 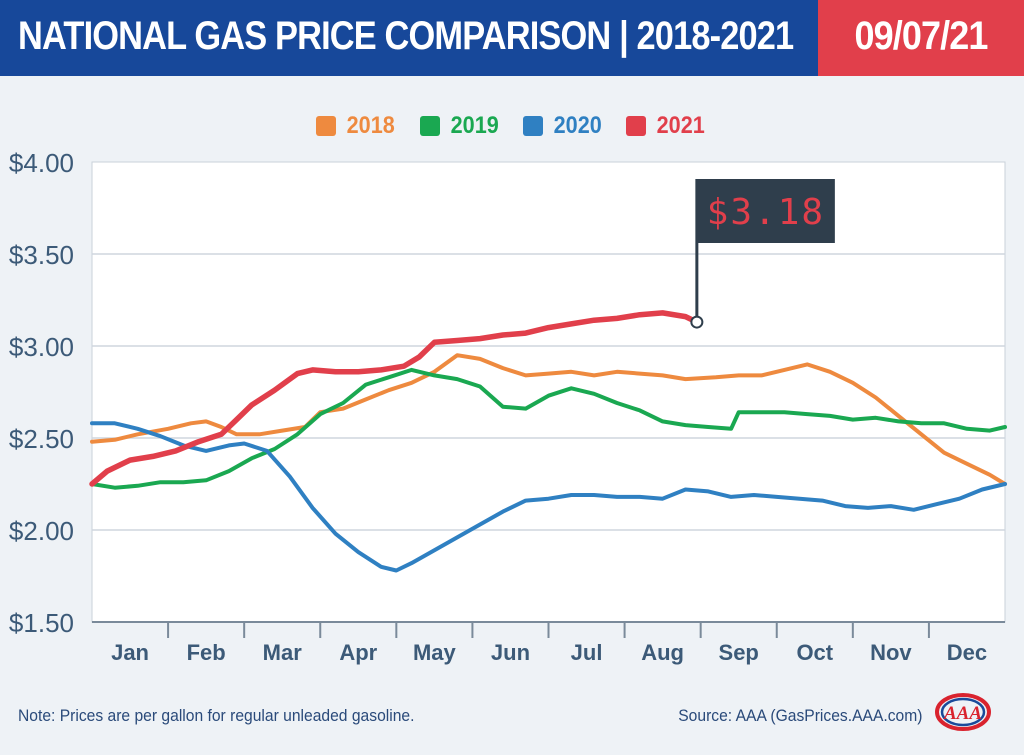 What do you see at coordinates (41, 163) in the screenshot?
I see `y-tick-label: $4.00` at bounding box center [41, 163].